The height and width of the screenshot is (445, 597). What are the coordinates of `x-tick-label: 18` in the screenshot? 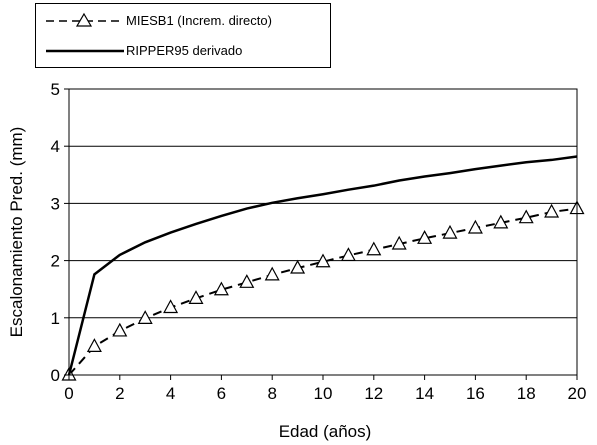 It's located at (526, 393).